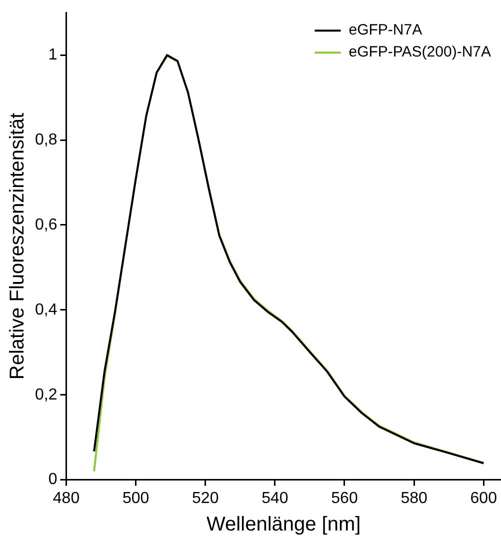  What do you see at coordinates (419, 52) in the screenshot?
I see `legend-label: eGFP-PAS(200)-N7A` at bounding box center [419, 52].